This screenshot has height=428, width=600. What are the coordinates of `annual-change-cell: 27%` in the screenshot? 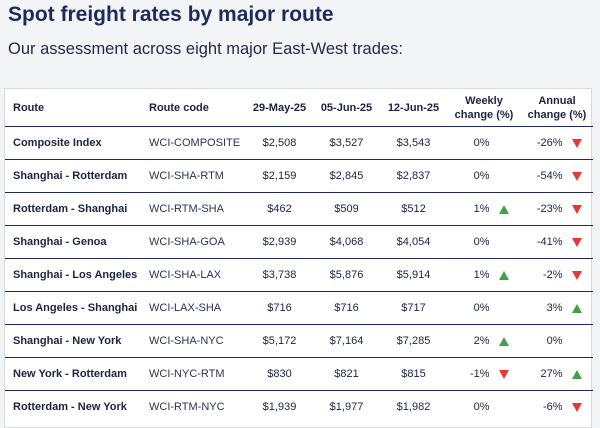 It's located at (557, 374).